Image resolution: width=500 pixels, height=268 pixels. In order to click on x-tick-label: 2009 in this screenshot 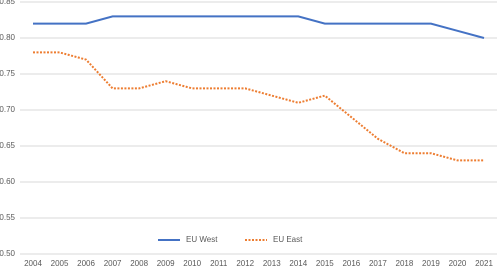, I will do `click(166, 263)`.